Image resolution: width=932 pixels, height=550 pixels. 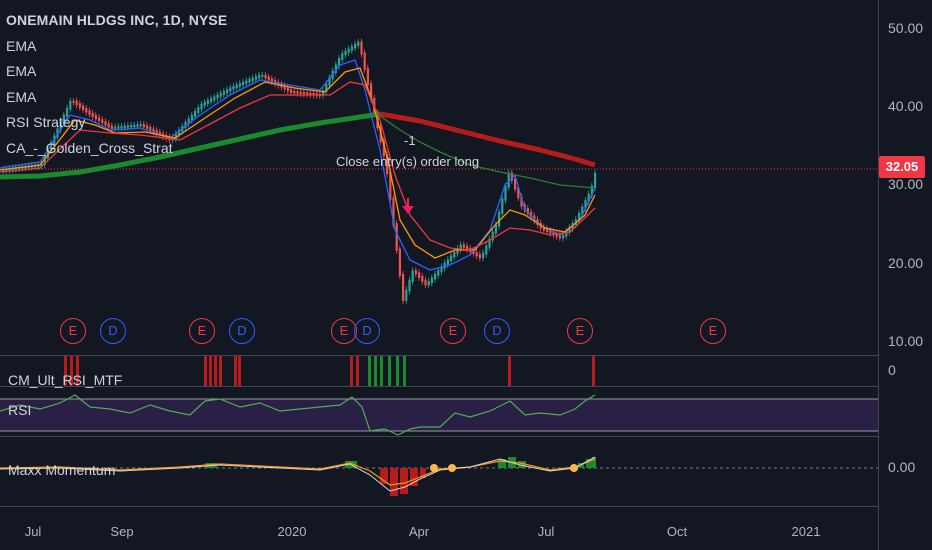 I want to click on rsi-pane, so click(x=439, y=411).